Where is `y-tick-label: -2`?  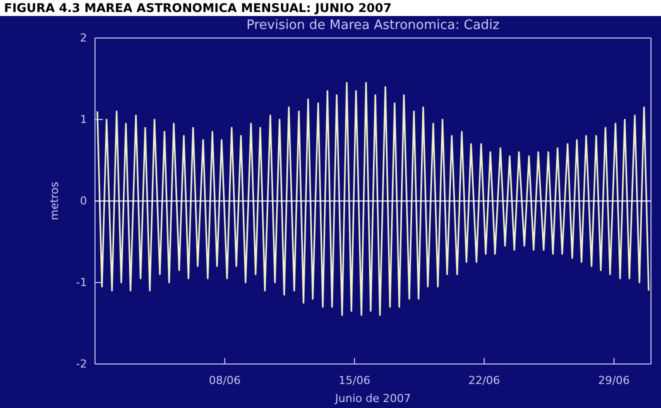
y-tick-label: -2 is located at coordinates (81, 364).